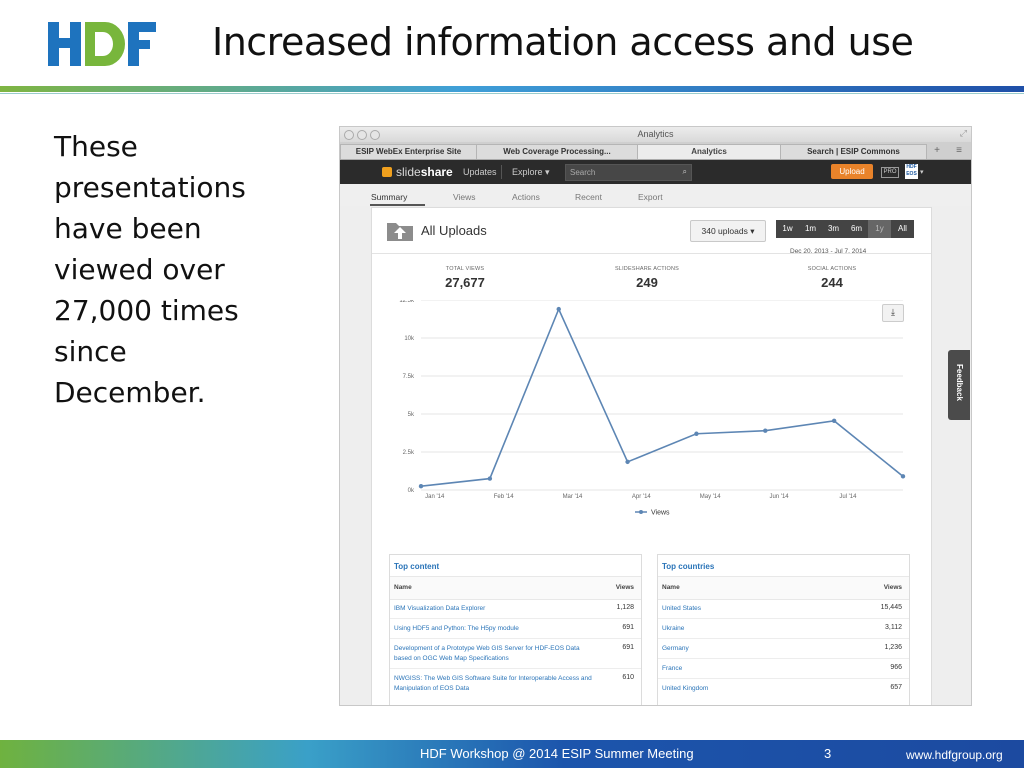 The image size is (1024, 768). Describe the element at coordinates (783, 588) in the screenshot. I see `table-header: Name Views` at that location.